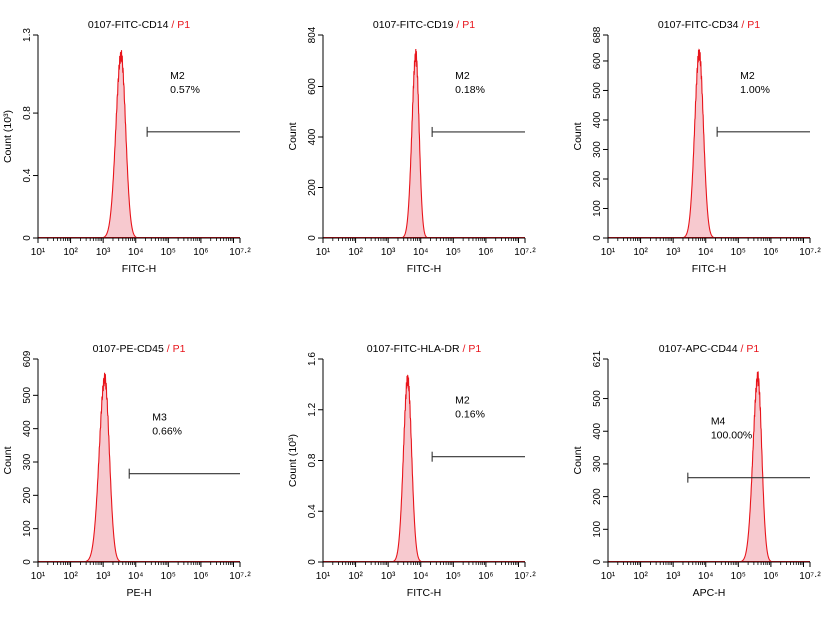  I want to click on chart-title: 0107-FITC-CD34 / P1, so click(709, 25).